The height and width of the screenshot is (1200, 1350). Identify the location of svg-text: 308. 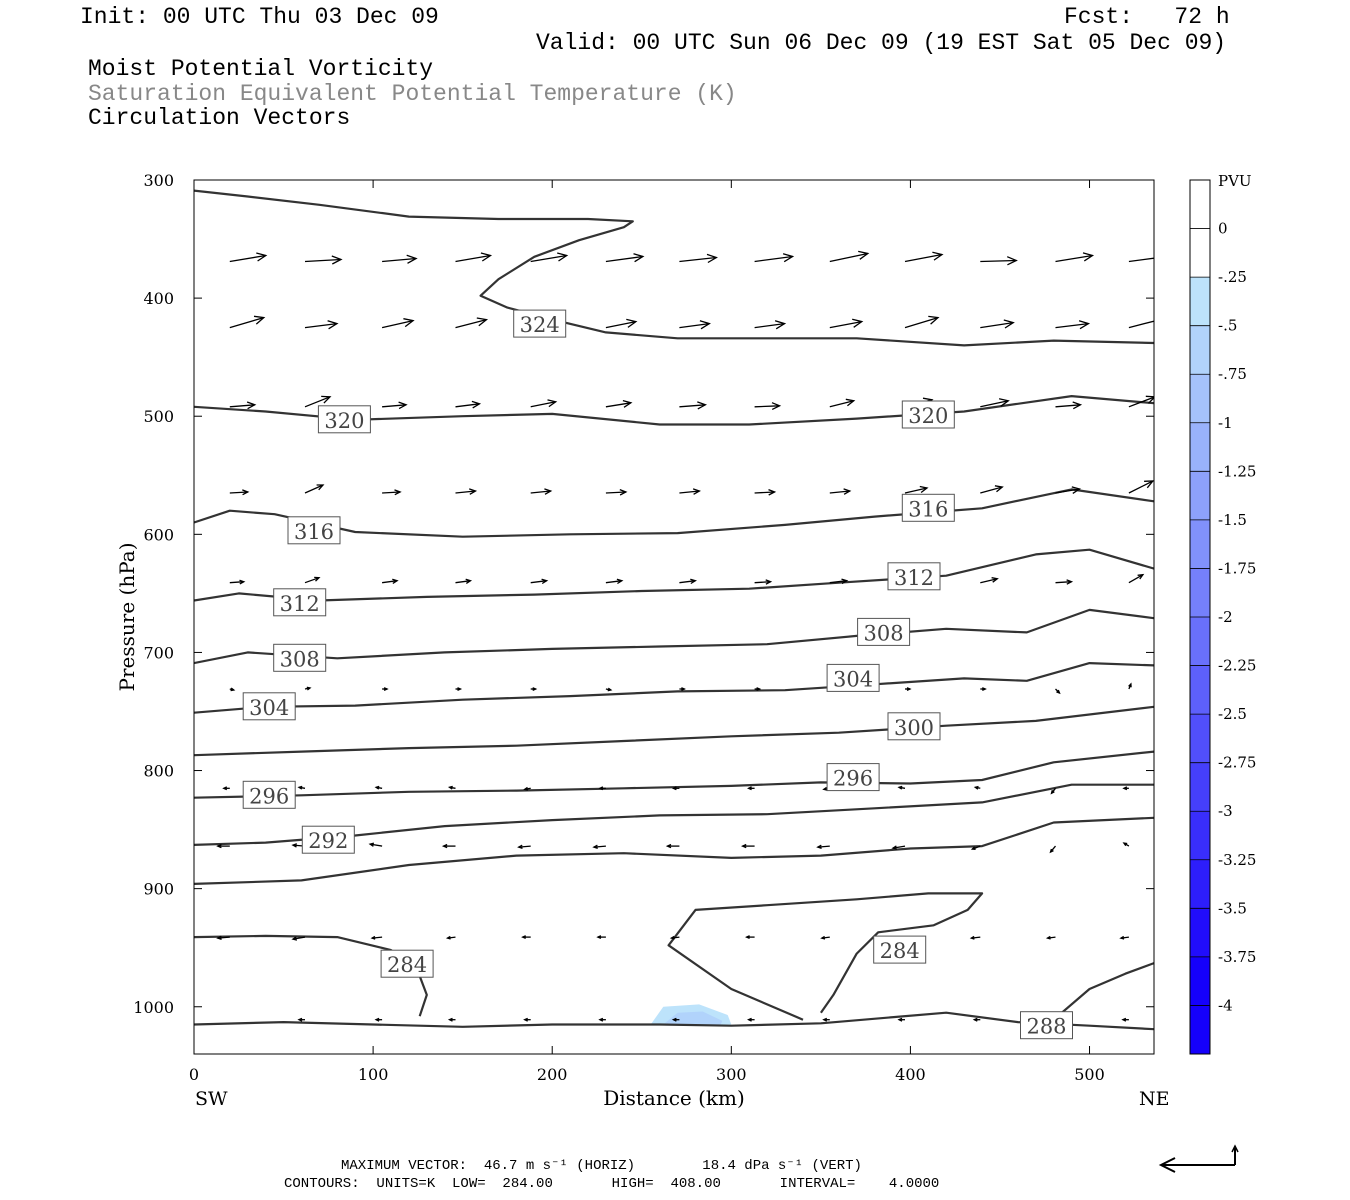
(884, 633).